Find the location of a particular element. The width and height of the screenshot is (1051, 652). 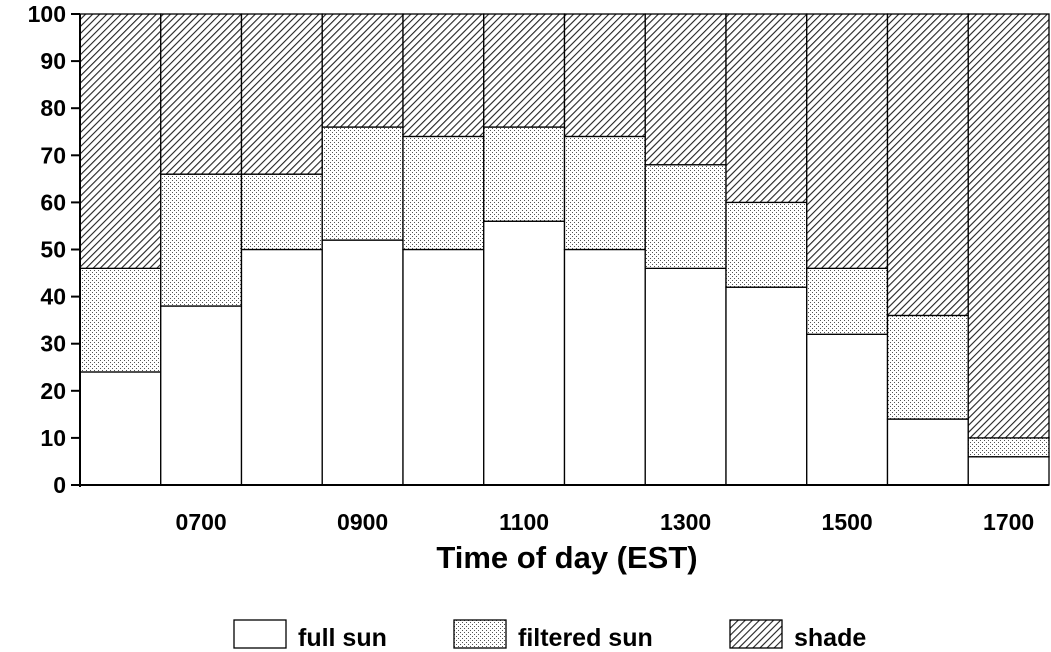

y-tick-label: 60 is located at coordinates (53, 202).